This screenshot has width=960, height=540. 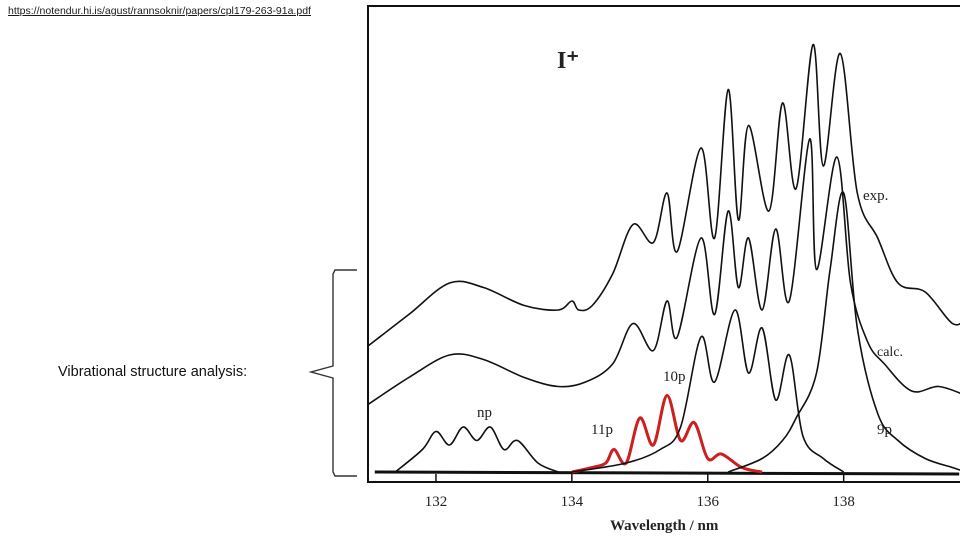 I want to click on x-tick-label: 132, so click(x=436, y=502).